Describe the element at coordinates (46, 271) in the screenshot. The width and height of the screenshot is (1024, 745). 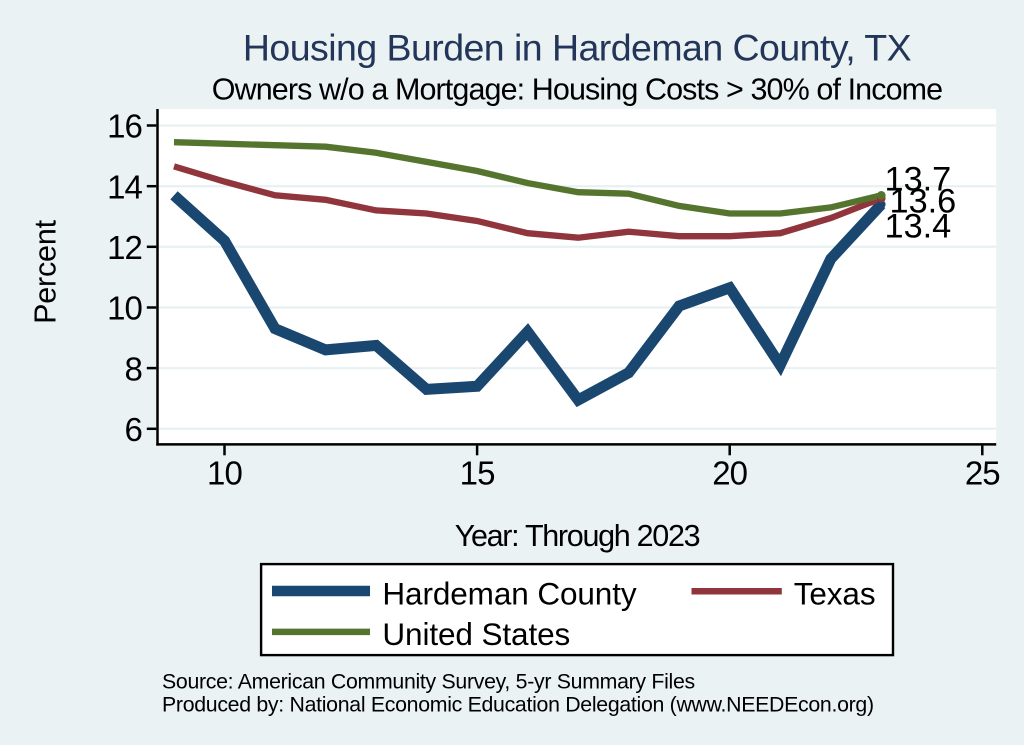
I see `svg-text: Percent` at that location.